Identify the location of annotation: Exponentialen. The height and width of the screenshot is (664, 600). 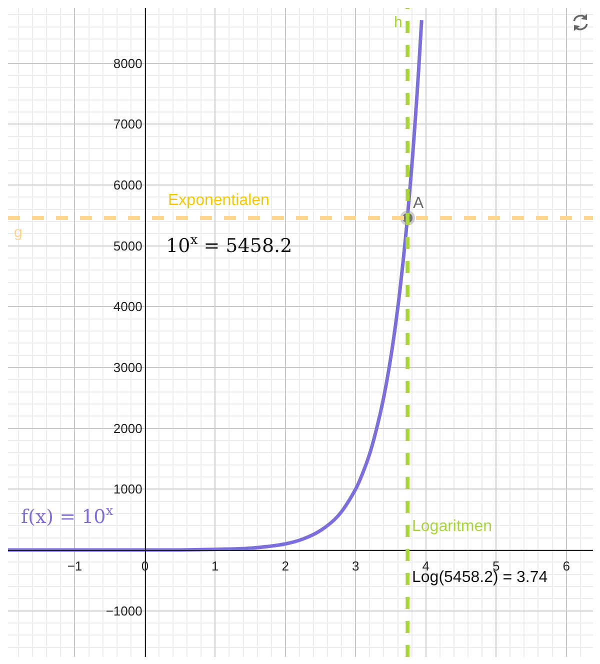
(219, 200).